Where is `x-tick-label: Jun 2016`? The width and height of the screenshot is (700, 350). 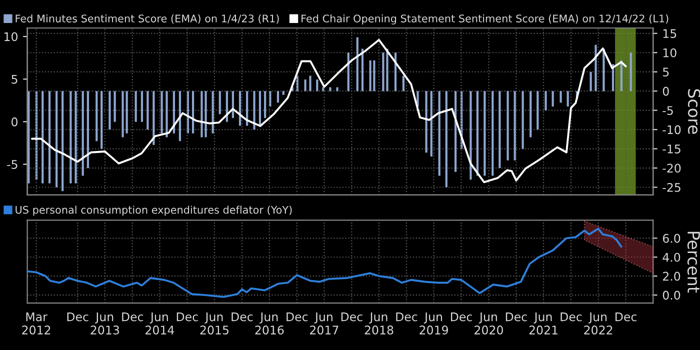 x-tick-label: Jun 2016 is located at coordinates (269, 323).